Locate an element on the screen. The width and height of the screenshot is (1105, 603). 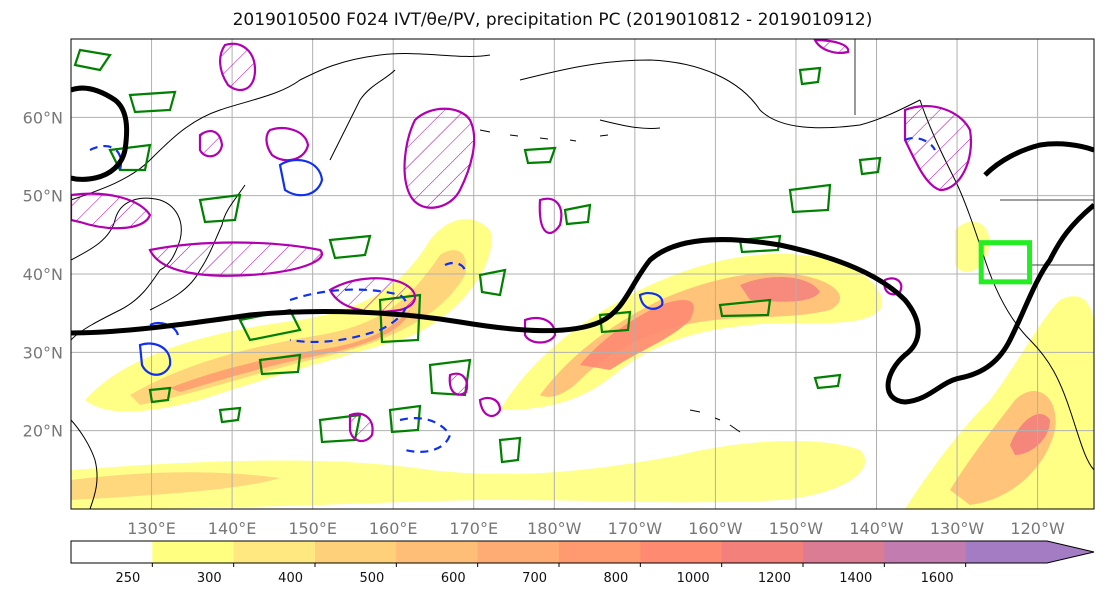
colorbar-tick-label: 400 is located at coordinates (290, 578).